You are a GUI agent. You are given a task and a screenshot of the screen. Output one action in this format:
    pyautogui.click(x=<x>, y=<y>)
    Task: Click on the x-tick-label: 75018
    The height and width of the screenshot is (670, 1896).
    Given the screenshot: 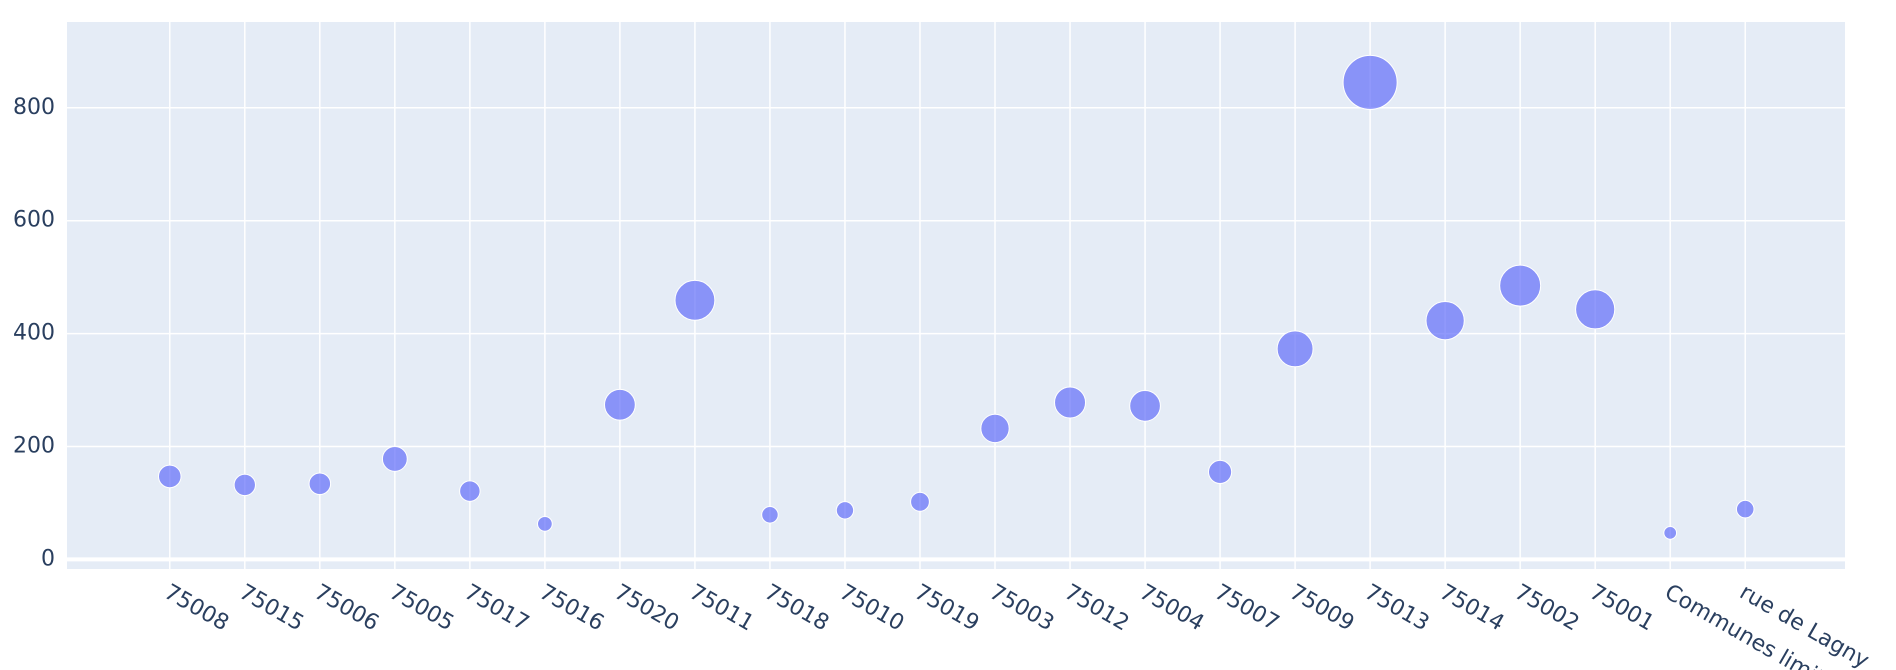 What is the action you would take?
    pyautogui.click(x=796, y=608)
    